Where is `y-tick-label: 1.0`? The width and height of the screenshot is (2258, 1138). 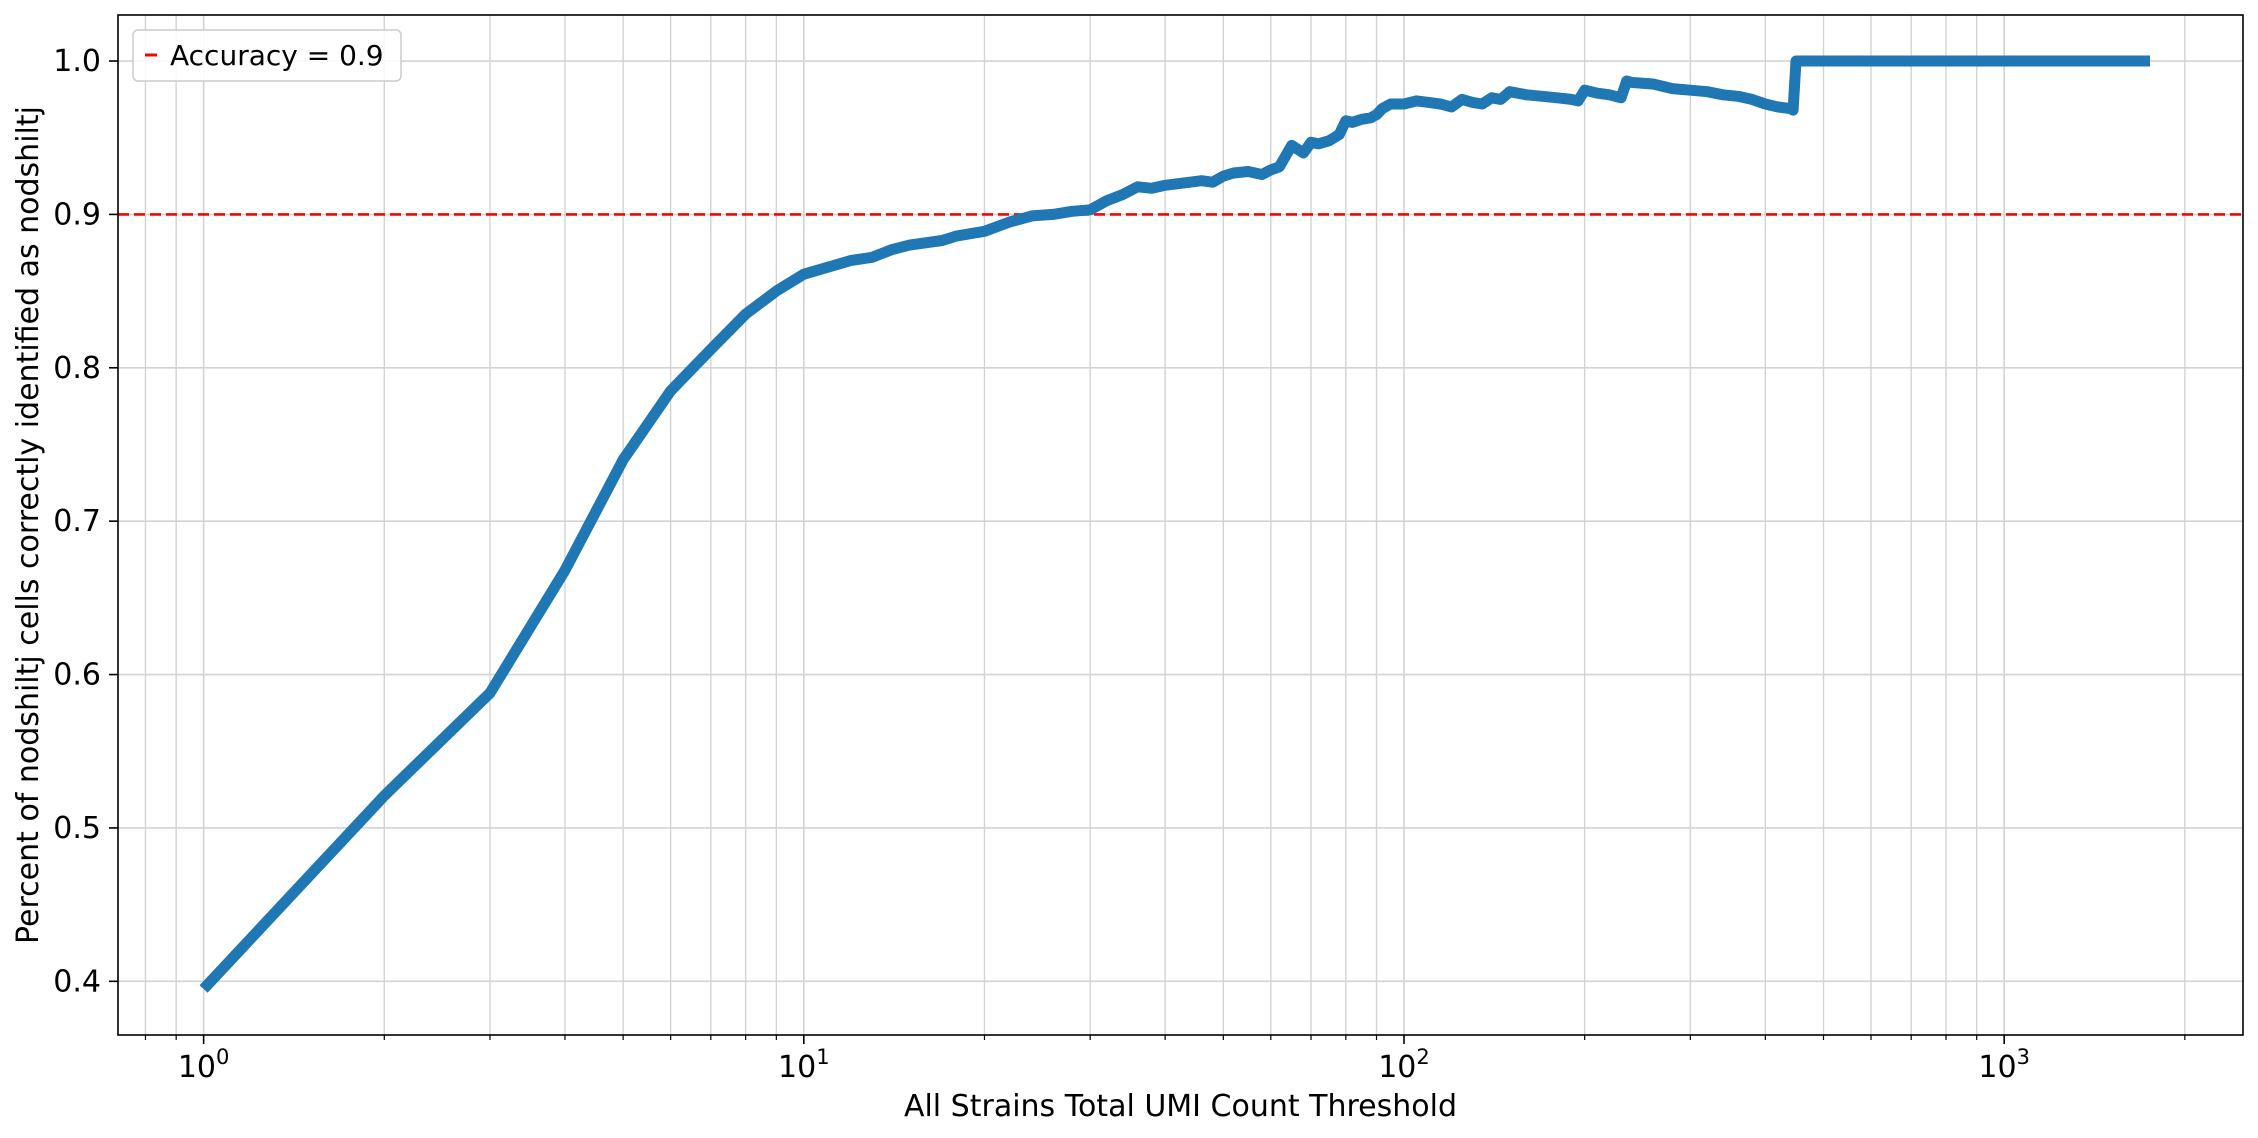 y-tick-label: 1.0 is located at coordinates (77, 61).